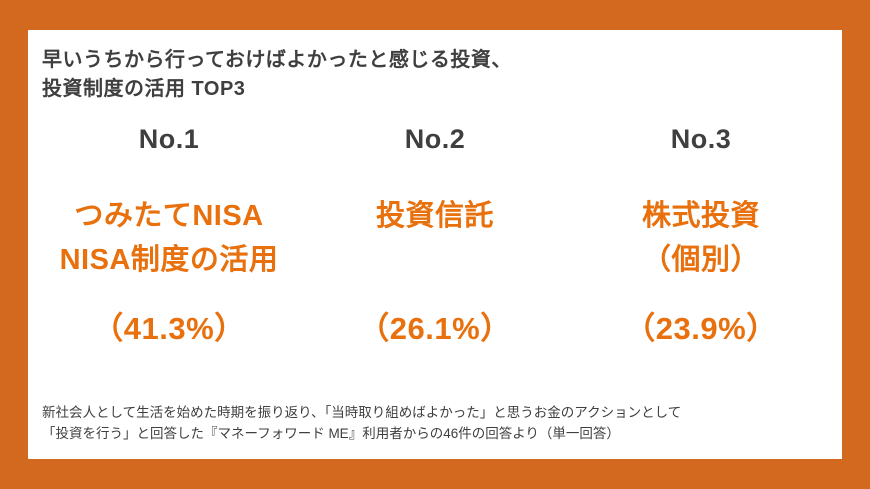 This screenshot has height=489, width=870. Describe the element at coordinates (700, 259) in the screenshot. I see `investment-name-line2: （個別）` at that location.